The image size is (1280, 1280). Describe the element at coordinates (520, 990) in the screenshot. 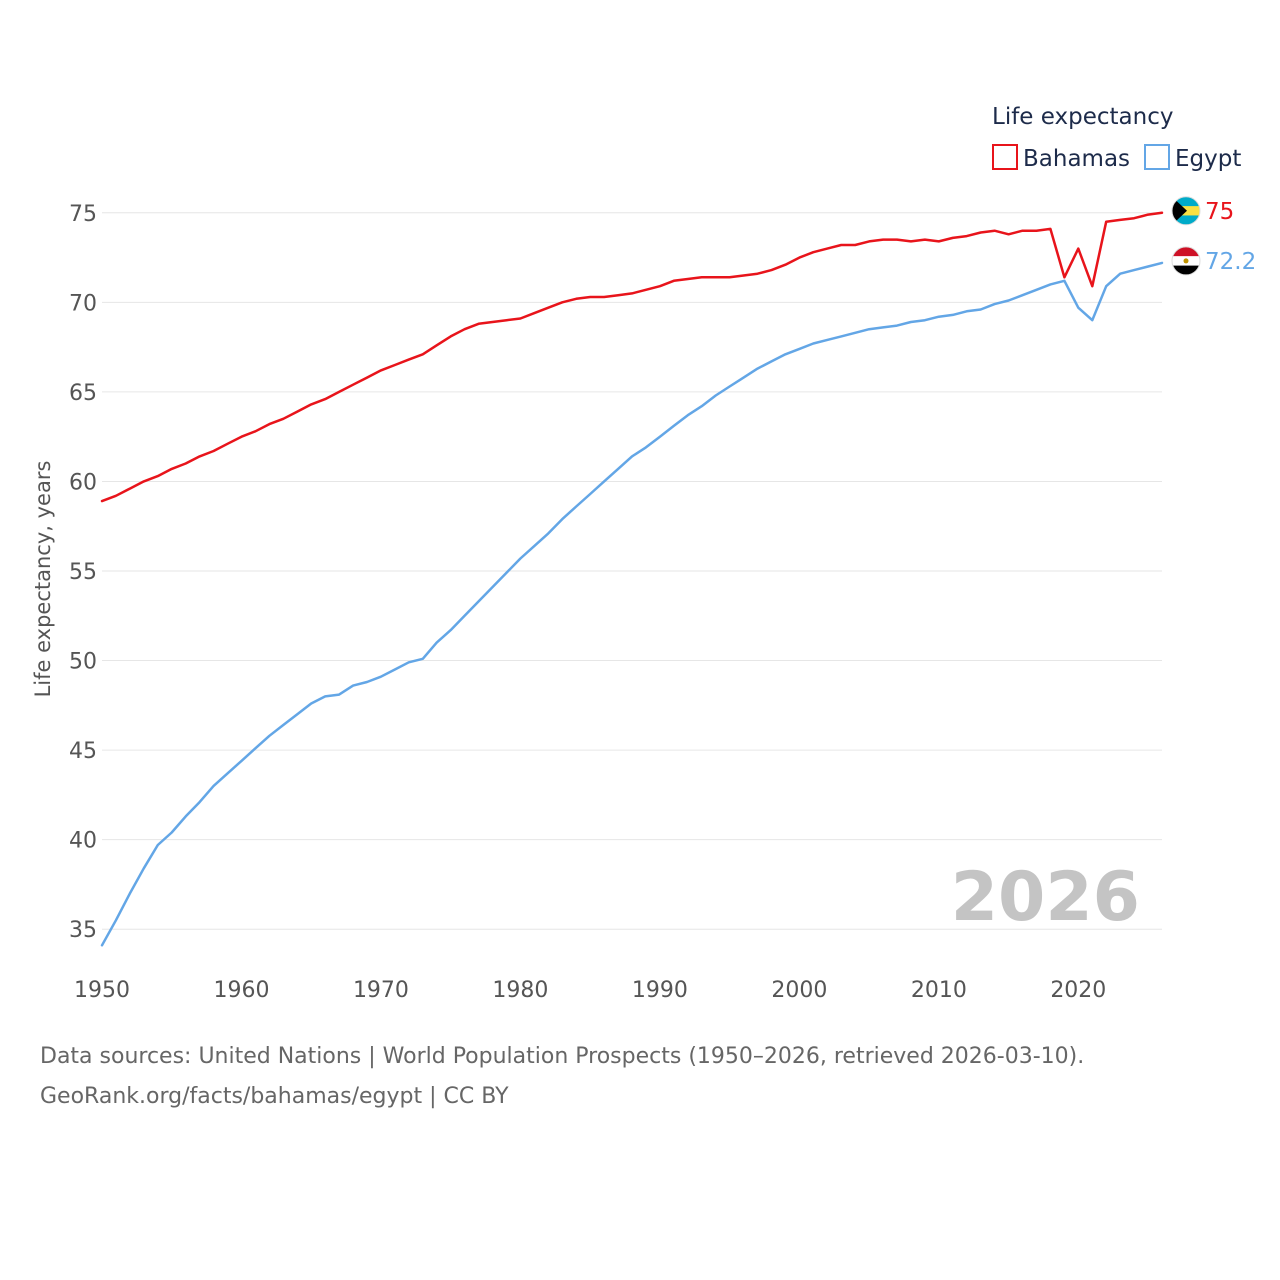

I see `x-tick-label-1980: 1980` at that location.